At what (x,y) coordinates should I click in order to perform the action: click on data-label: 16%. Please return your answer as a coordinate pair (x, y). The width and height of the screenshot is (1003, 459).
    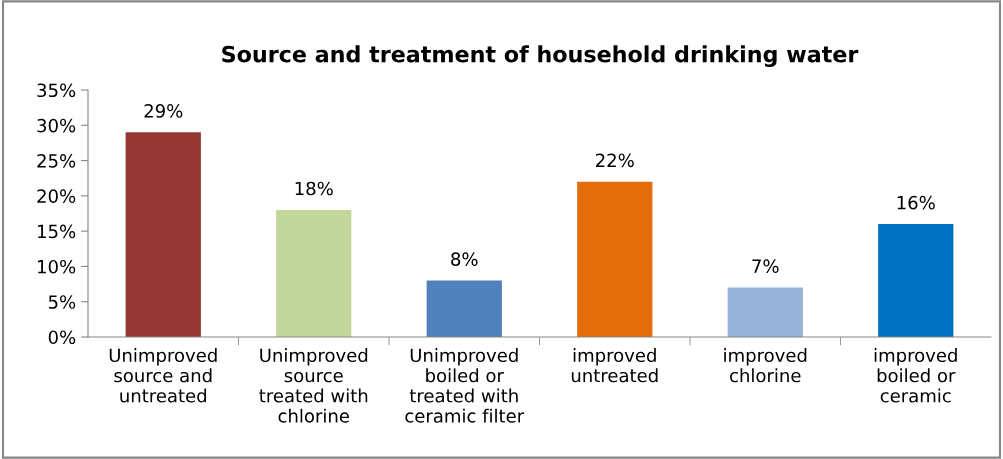
    Looking at the image, I should click on (916, 202).